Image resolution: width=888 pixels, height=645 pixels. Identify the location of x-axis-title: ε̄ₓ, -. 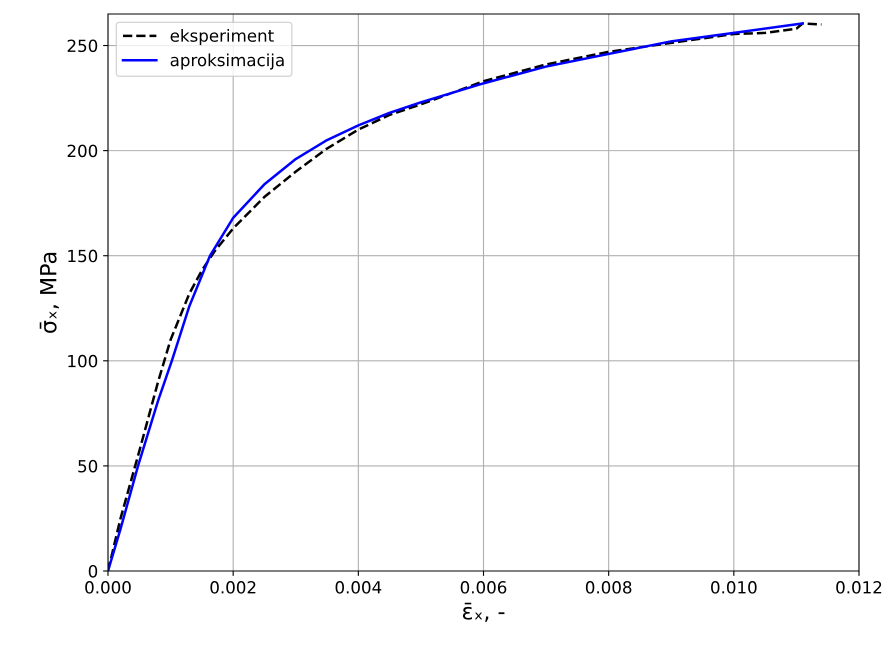
(483, 612).